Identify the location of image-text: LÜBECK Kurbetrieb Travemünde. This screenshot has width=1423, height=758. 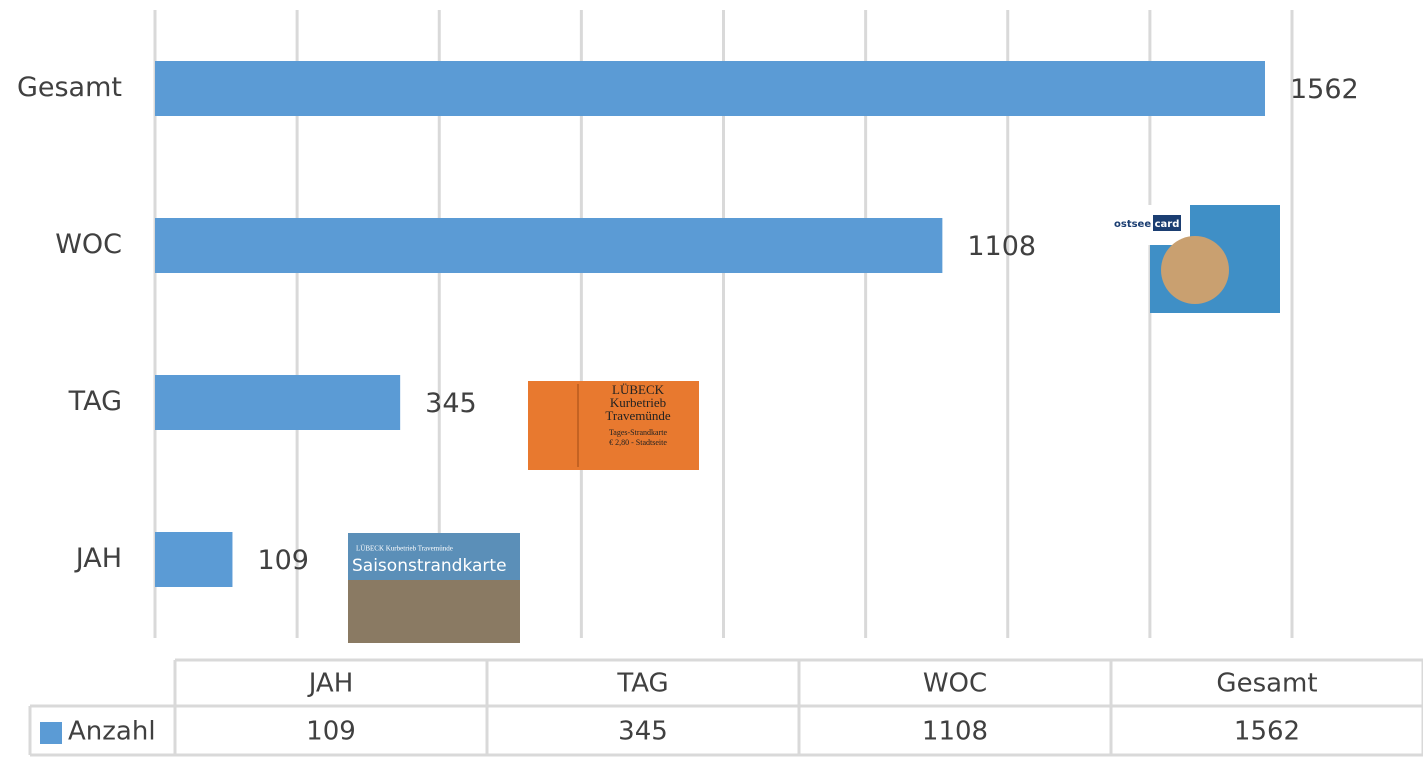
(404, 549).